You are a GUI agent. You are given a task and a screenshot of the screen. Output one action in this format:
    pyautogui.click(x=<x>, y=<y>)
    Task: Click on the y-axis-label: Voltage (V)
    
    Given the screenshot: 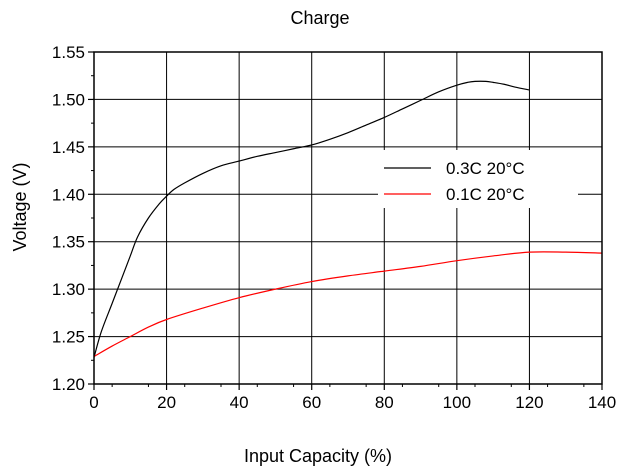 What is the action you would take?
    pyautogui.click(x=20, y=206)
    